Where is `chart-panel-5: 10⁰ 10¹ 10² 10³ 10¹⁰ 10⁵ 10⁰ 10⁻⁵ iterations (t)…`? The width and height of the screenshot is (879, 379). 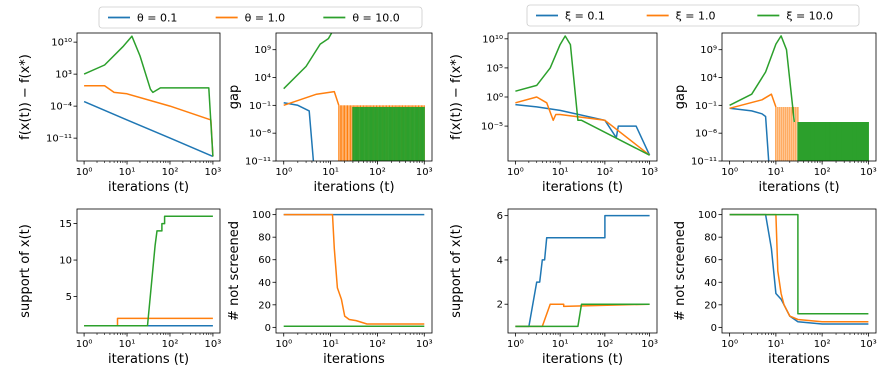
chart-panel-5: 10⁰ 10¹ 10² 10³ 10¹⁰ 10⁵ 10⁰ 10⁻⁵ iterations (t)… is located at coordinates (553, 113).